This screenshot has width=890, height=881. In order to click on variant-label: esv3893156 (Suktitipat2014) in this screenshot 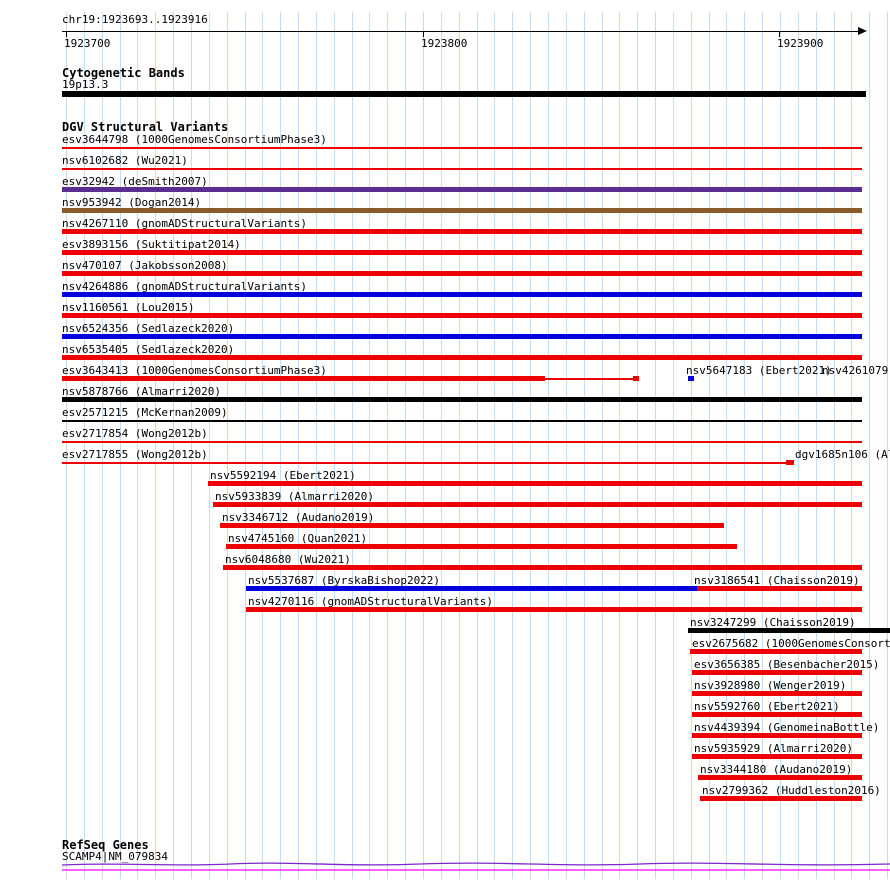, I will do `click(151, 244)`.